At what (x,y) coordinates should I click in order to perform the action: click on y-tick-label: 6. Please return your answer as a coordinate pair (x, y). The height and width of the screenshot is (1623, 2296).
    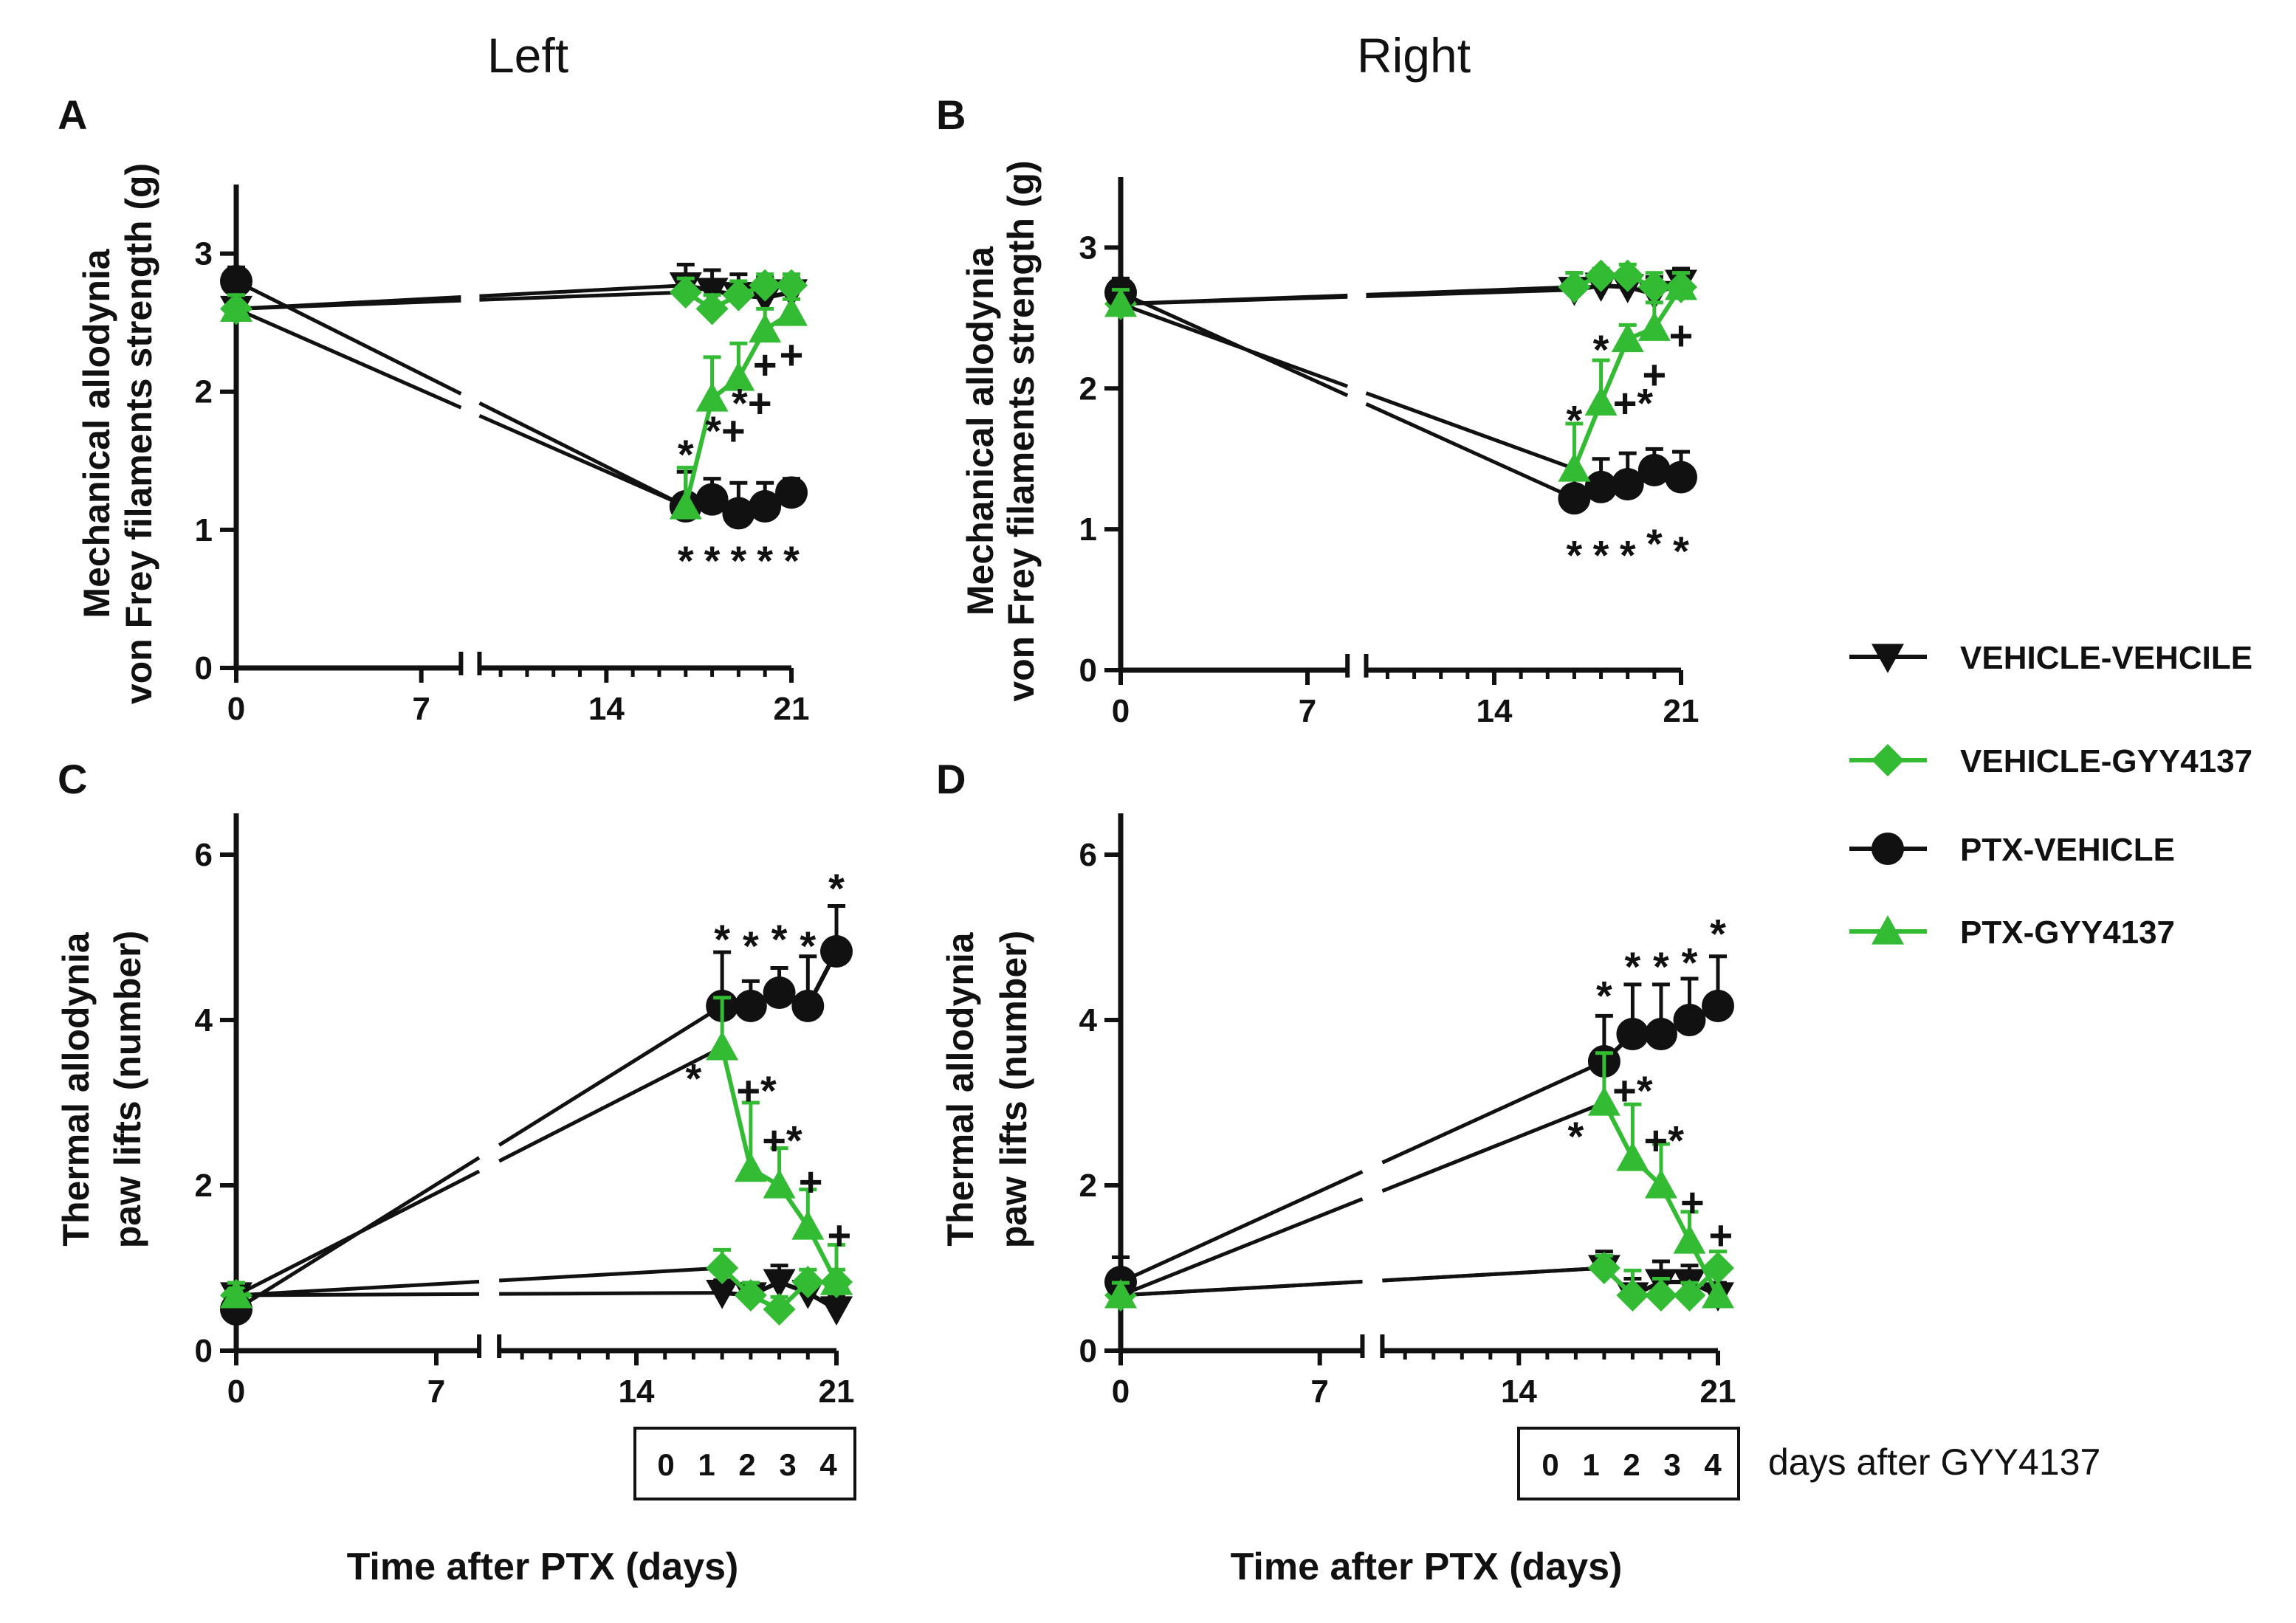
    Looking at the image, I should click on (204, 855).